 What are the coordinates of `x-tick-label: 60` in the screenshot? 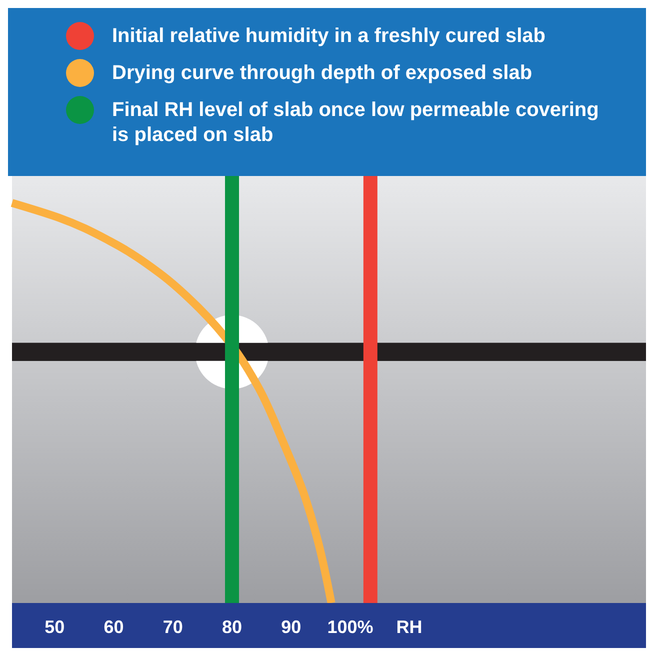 It's located at (114, 627).